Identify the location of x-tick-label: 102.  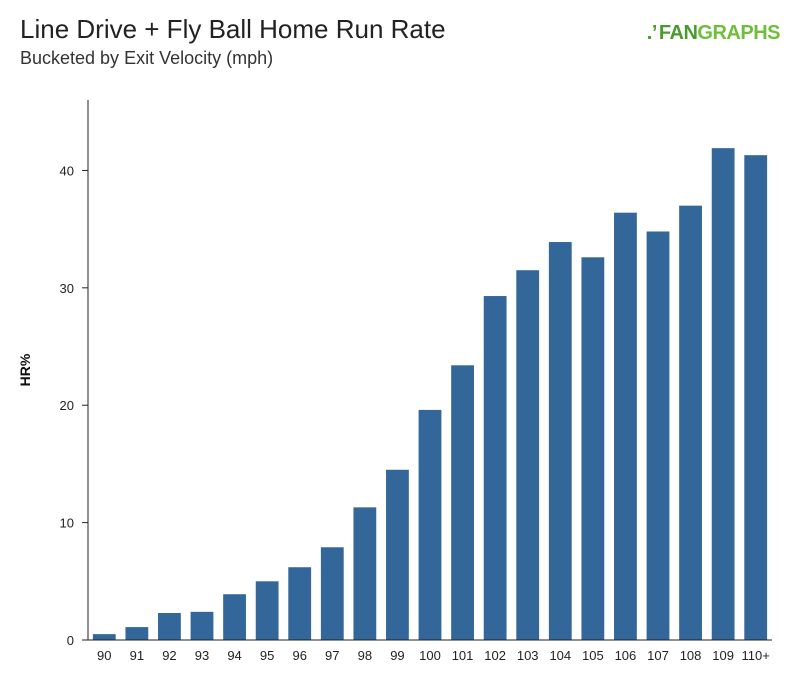
(495, 655).